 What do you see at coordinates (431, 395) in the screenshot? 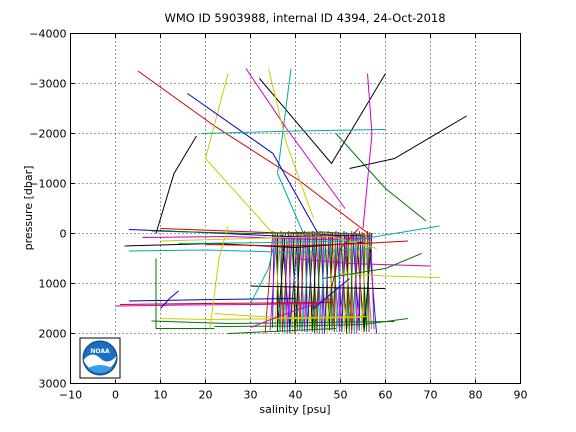
I see `x-tick-label: 70` at bounding box center [431, 395].